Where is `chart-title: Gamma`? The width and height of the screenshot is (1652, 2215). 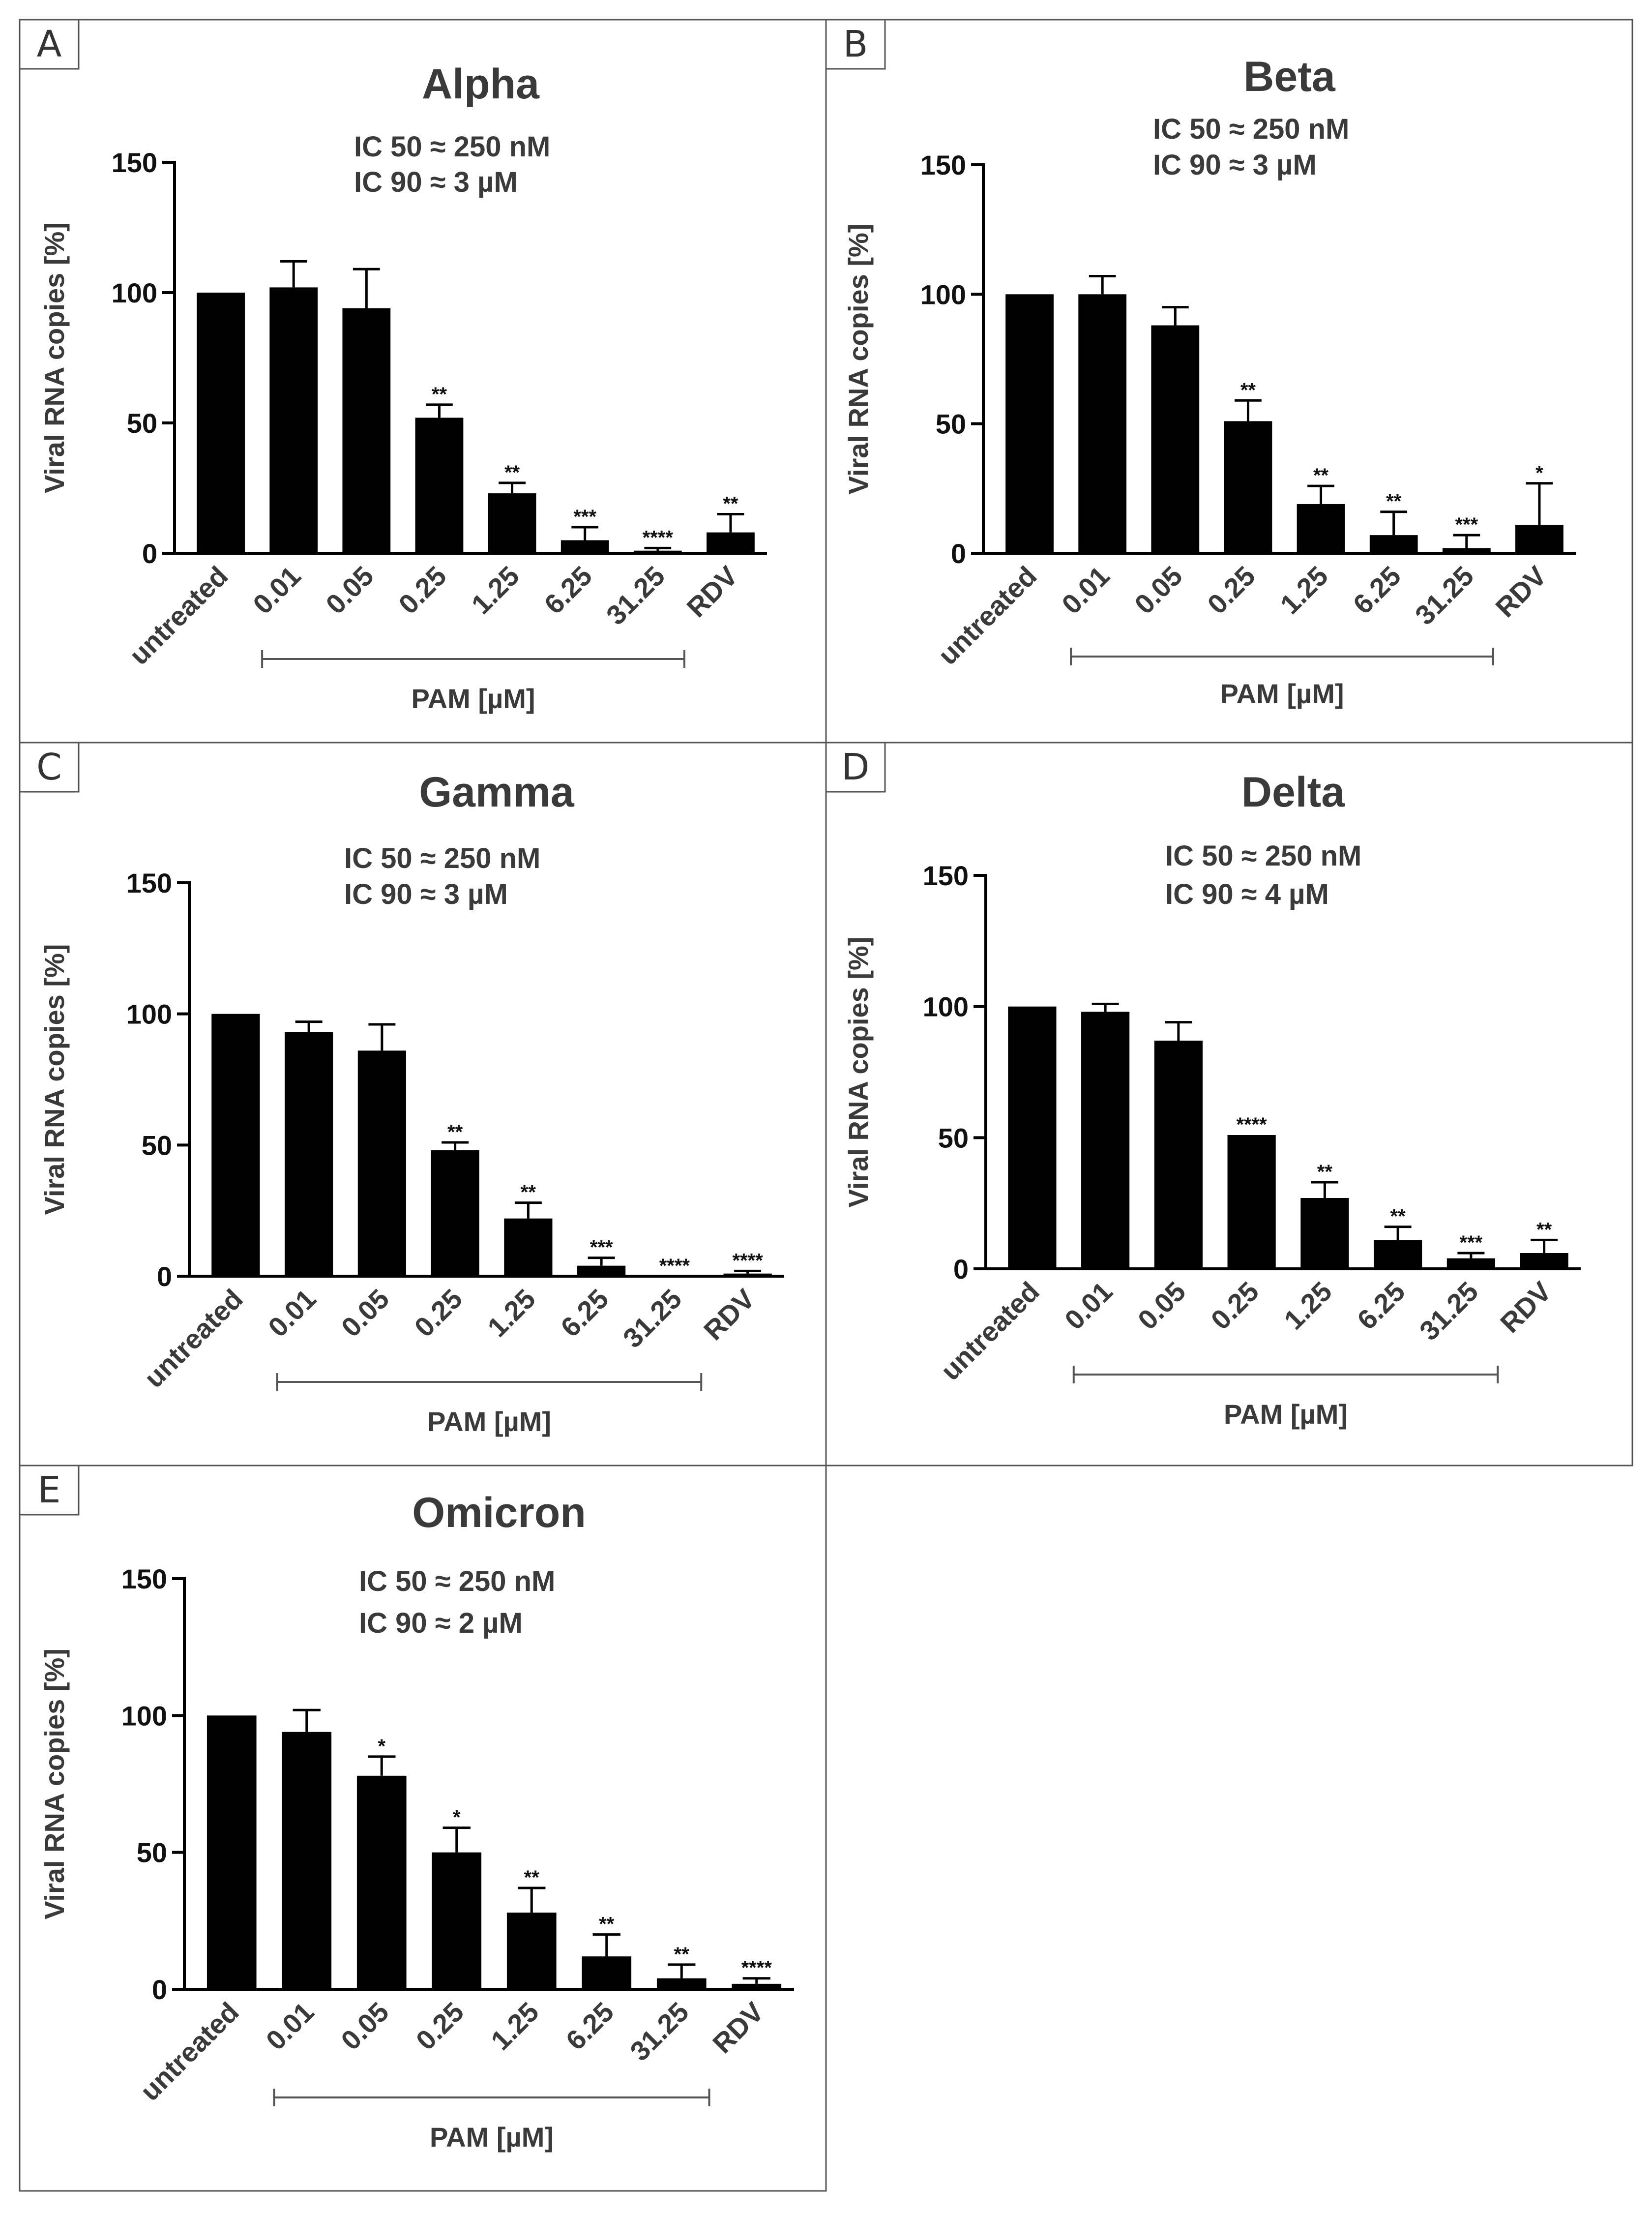 chart-title: Gamma is located at coordinates (497, 792).